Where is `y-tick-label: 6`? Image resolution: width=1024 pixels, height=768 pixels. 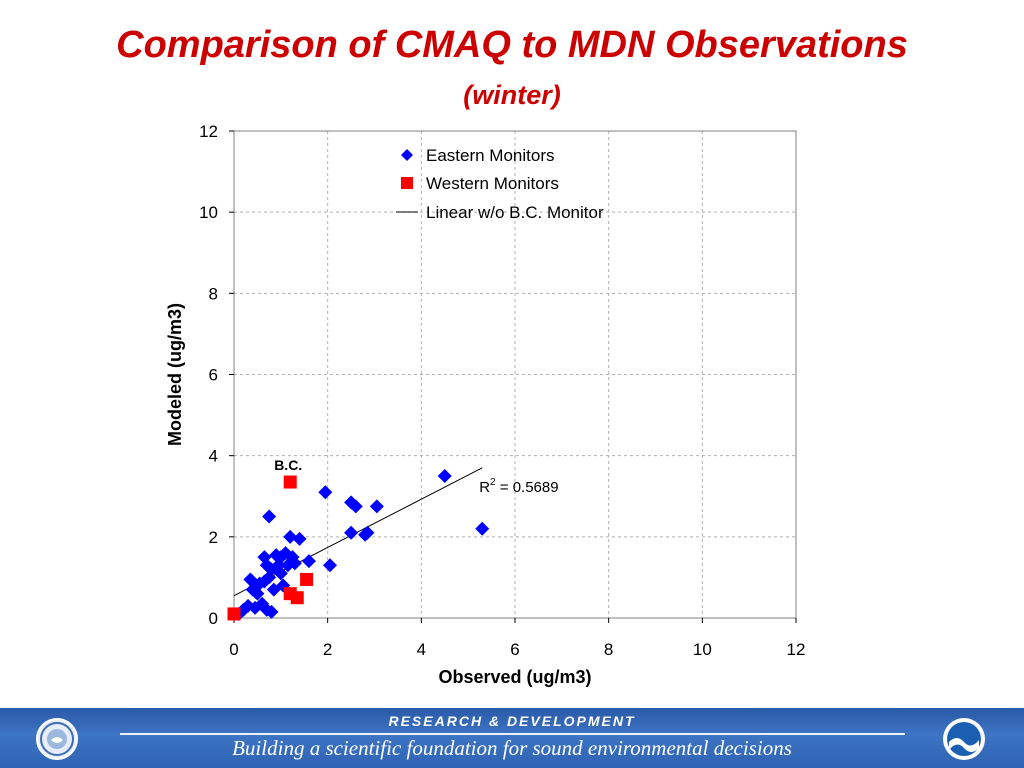
y-tick-label: 6 is located at coordinates (213, 375).